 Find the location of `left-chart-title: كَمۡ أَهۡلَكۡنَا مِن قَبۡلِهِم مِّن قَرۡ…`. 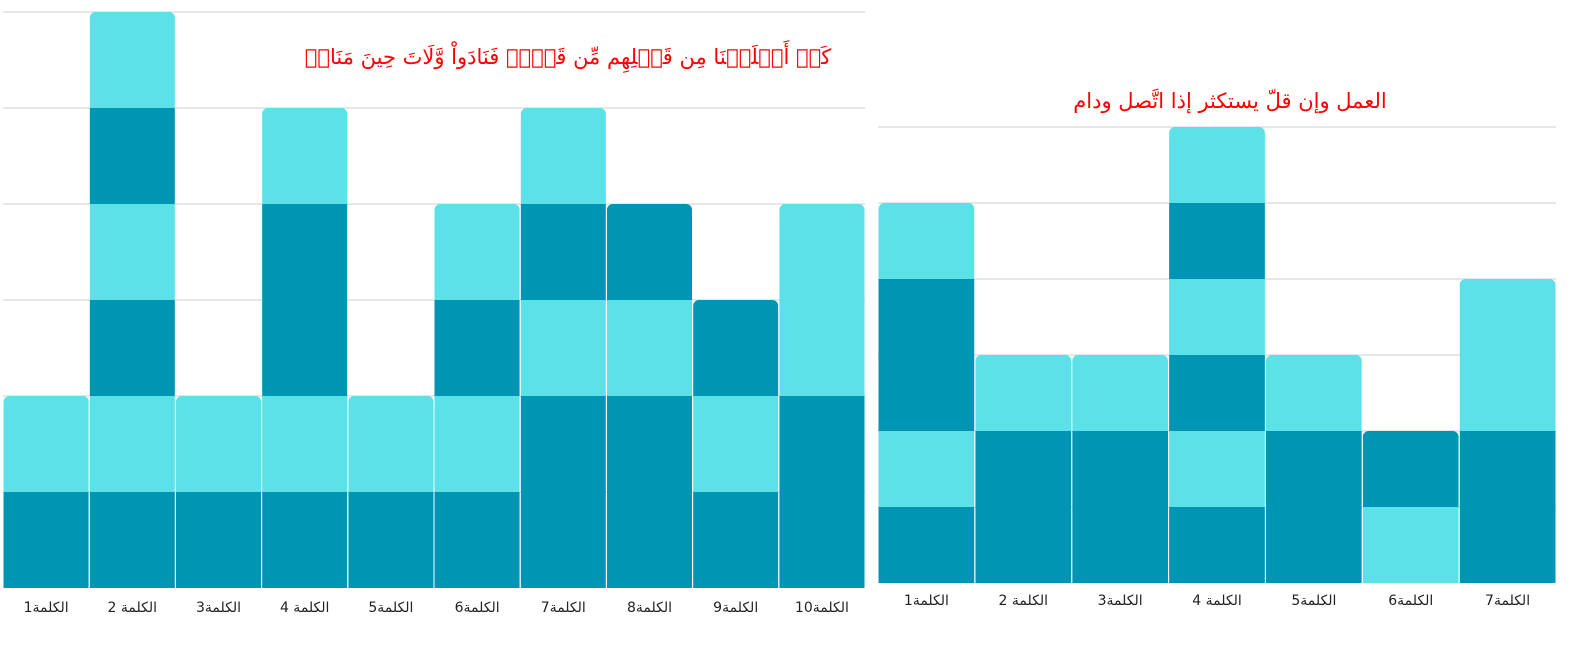

left-chart-title: كَمۡ أَهۡلَكۡنَا مِن قَبۡلِهِم مِّن قَرۡ… is located at coordinates (568, 56).